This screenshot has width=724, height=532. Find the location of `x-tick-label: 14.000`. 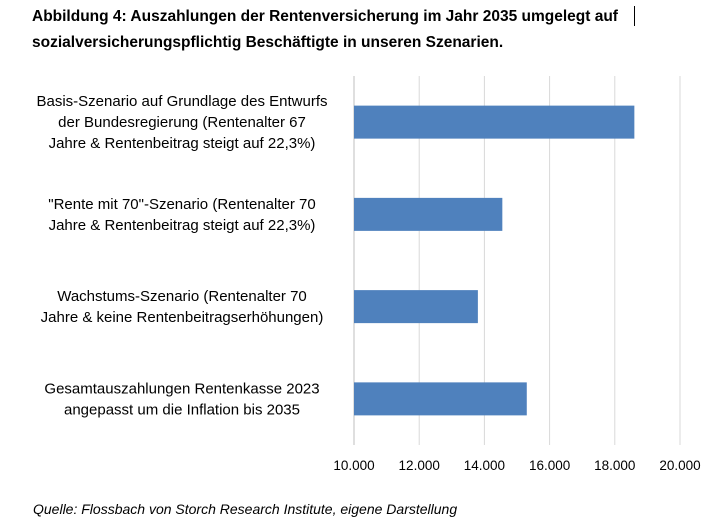

x-tick-label: 14.000 is located at coordinates (484, 465).